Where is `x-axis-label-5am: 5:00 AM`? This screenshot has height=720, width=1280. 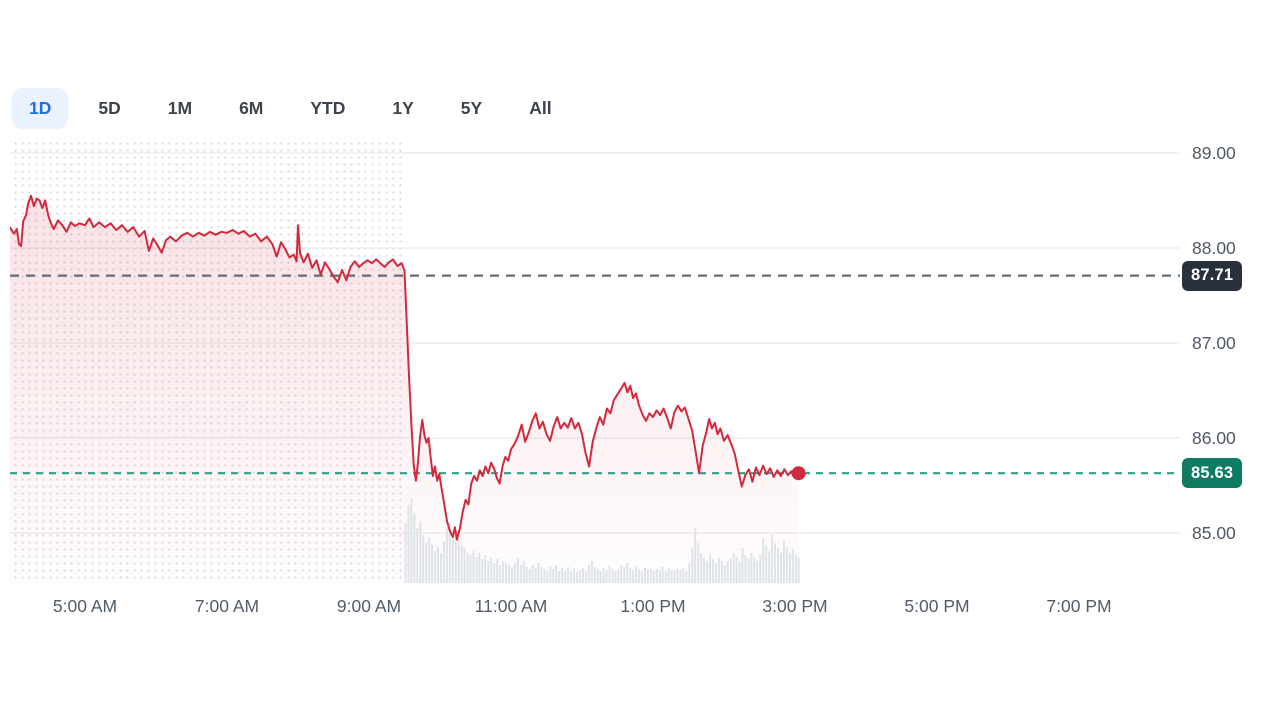 x-axis-label-5am: 5:00 AM is located at coordinates (85, 606).